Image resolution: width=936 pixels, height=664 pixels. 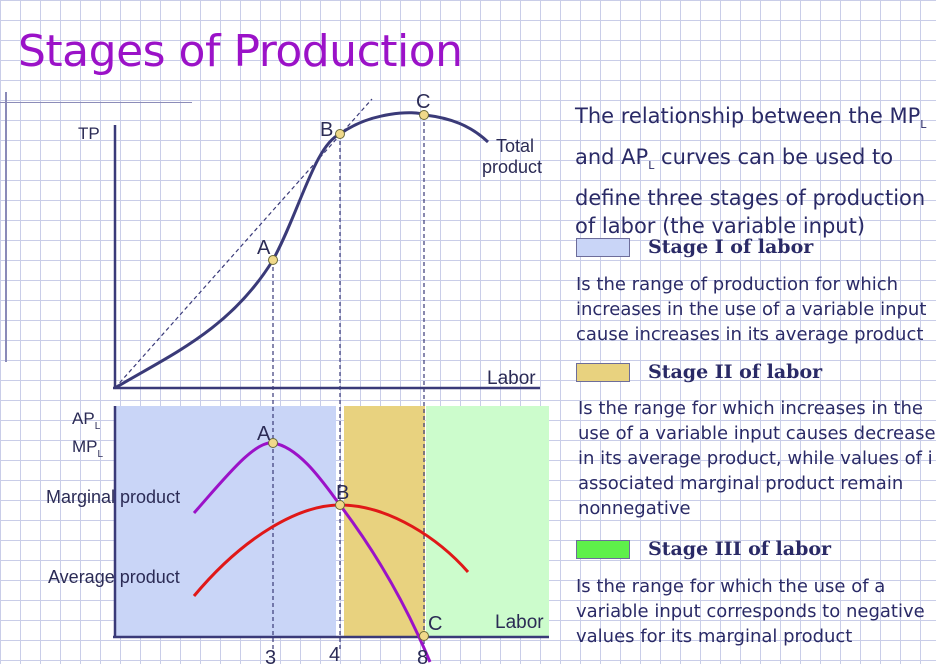 I want to click on tp-label-c: C, so click(x=423, y=102).